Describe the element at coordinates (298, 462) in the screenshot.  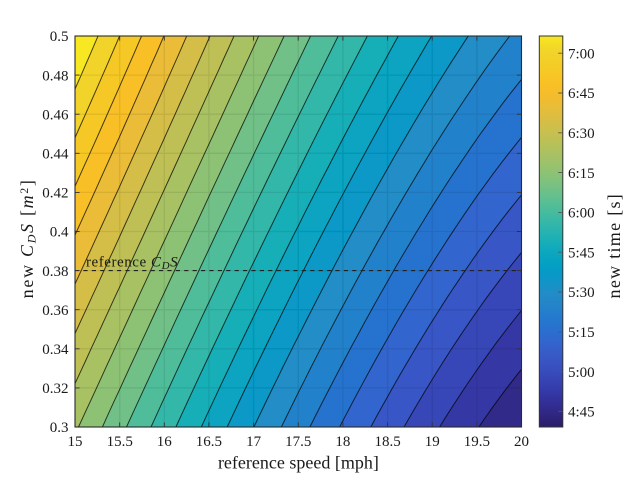
I see `svg-text: reference speed [mph]` at that location.